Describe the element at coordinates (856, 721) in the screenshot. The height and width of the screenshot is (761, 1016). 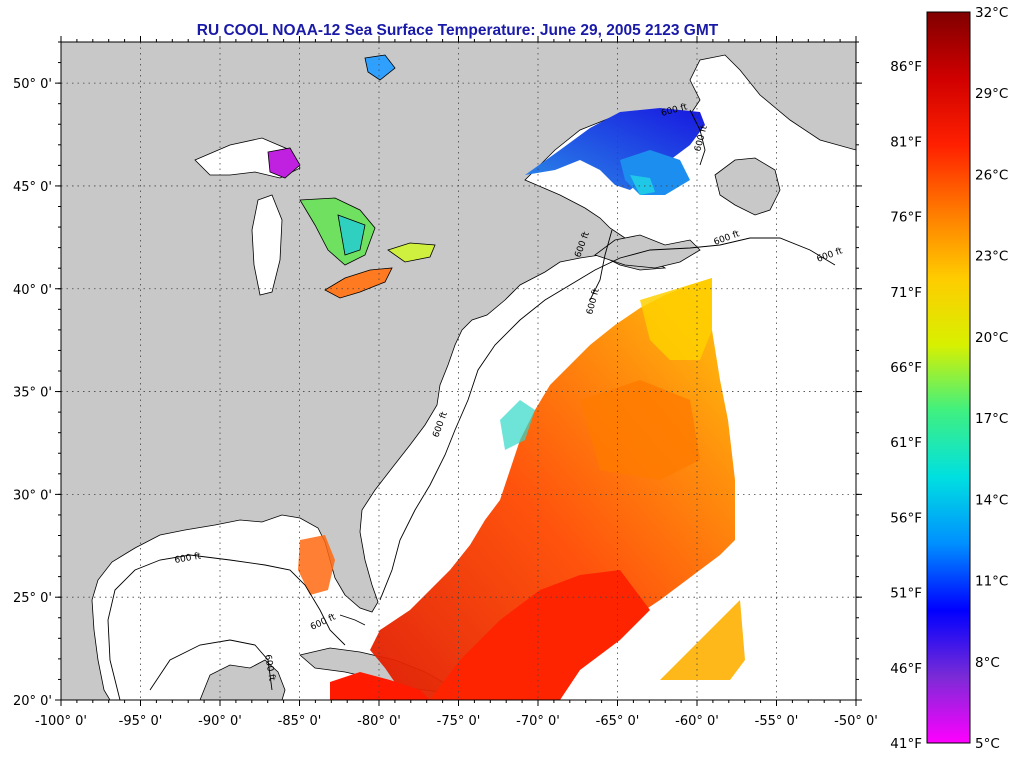
I see `longitude-tick-label: -50° 0'` at that location.